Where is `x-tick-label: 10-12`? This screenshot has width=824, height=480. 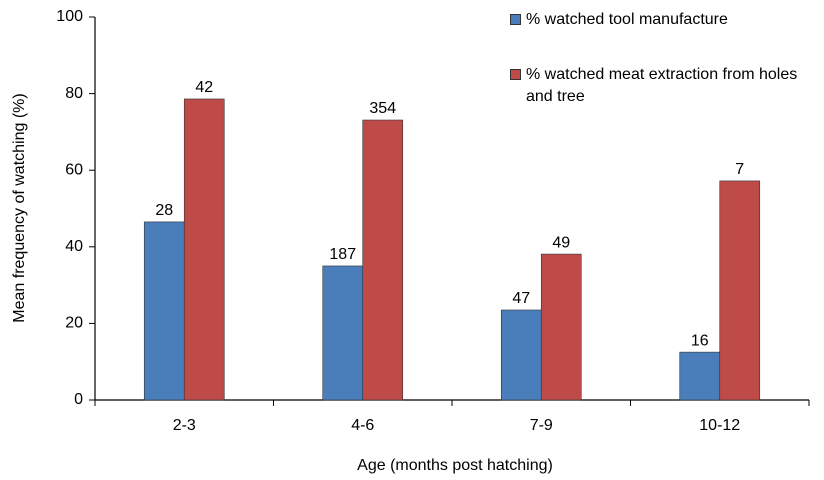
x-tick-label: 10-12 is located at coordinates (719, 425).